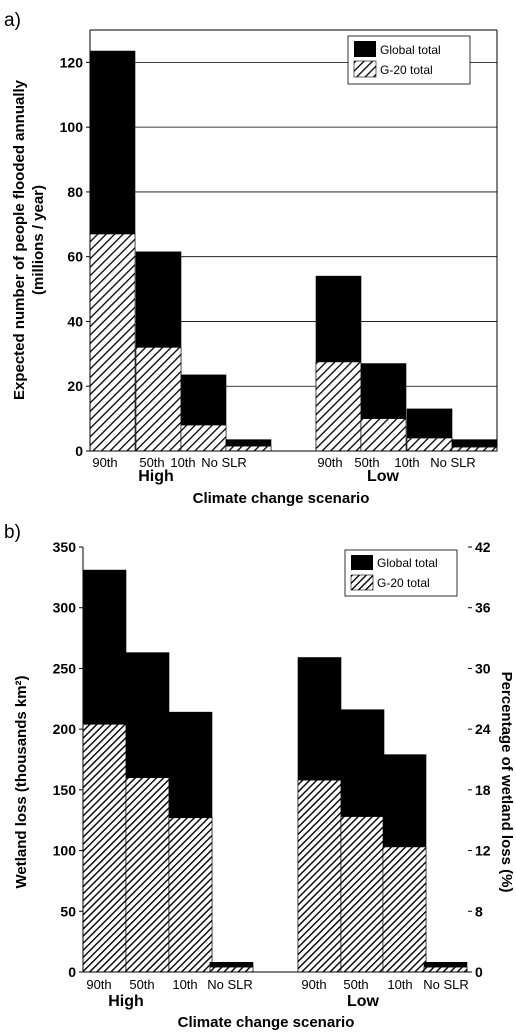 The height and width of the screenshot is (1032, 516). I want to click on panel-b-group-high: High, so click(126, 1001).